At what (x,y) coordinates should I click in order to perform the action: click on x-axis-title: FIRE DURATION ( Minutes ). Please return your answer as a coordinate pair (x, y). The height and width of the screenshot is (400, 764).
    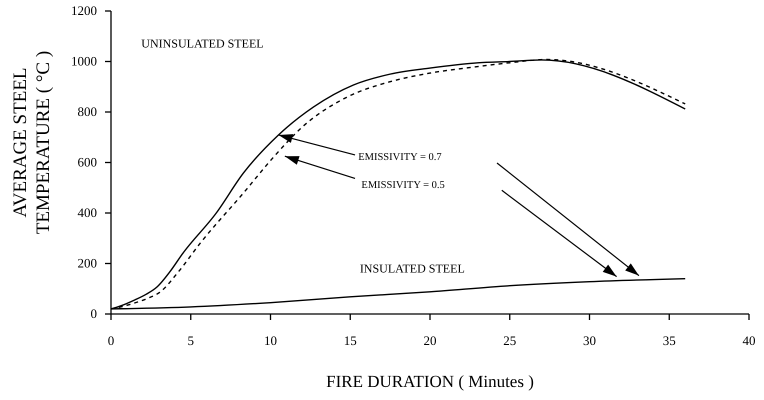
    Looking at the image, I should click on (430, 381).